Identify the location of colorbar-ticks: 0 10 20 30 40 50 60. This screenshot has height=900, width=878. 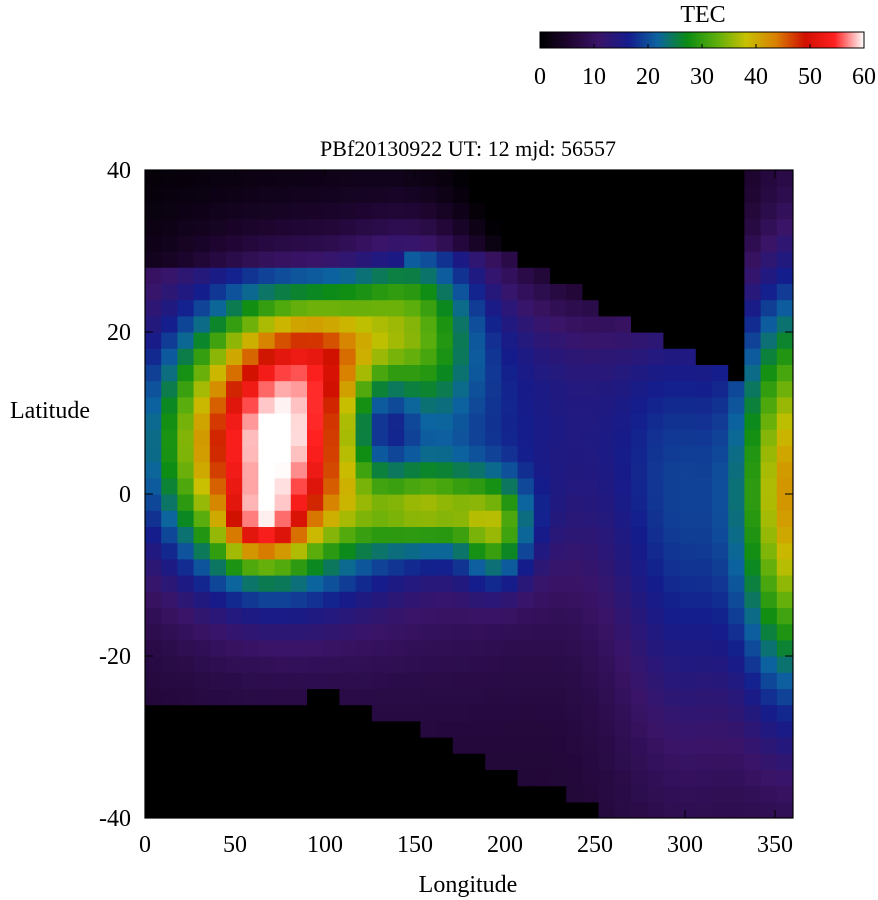
(705, 67).